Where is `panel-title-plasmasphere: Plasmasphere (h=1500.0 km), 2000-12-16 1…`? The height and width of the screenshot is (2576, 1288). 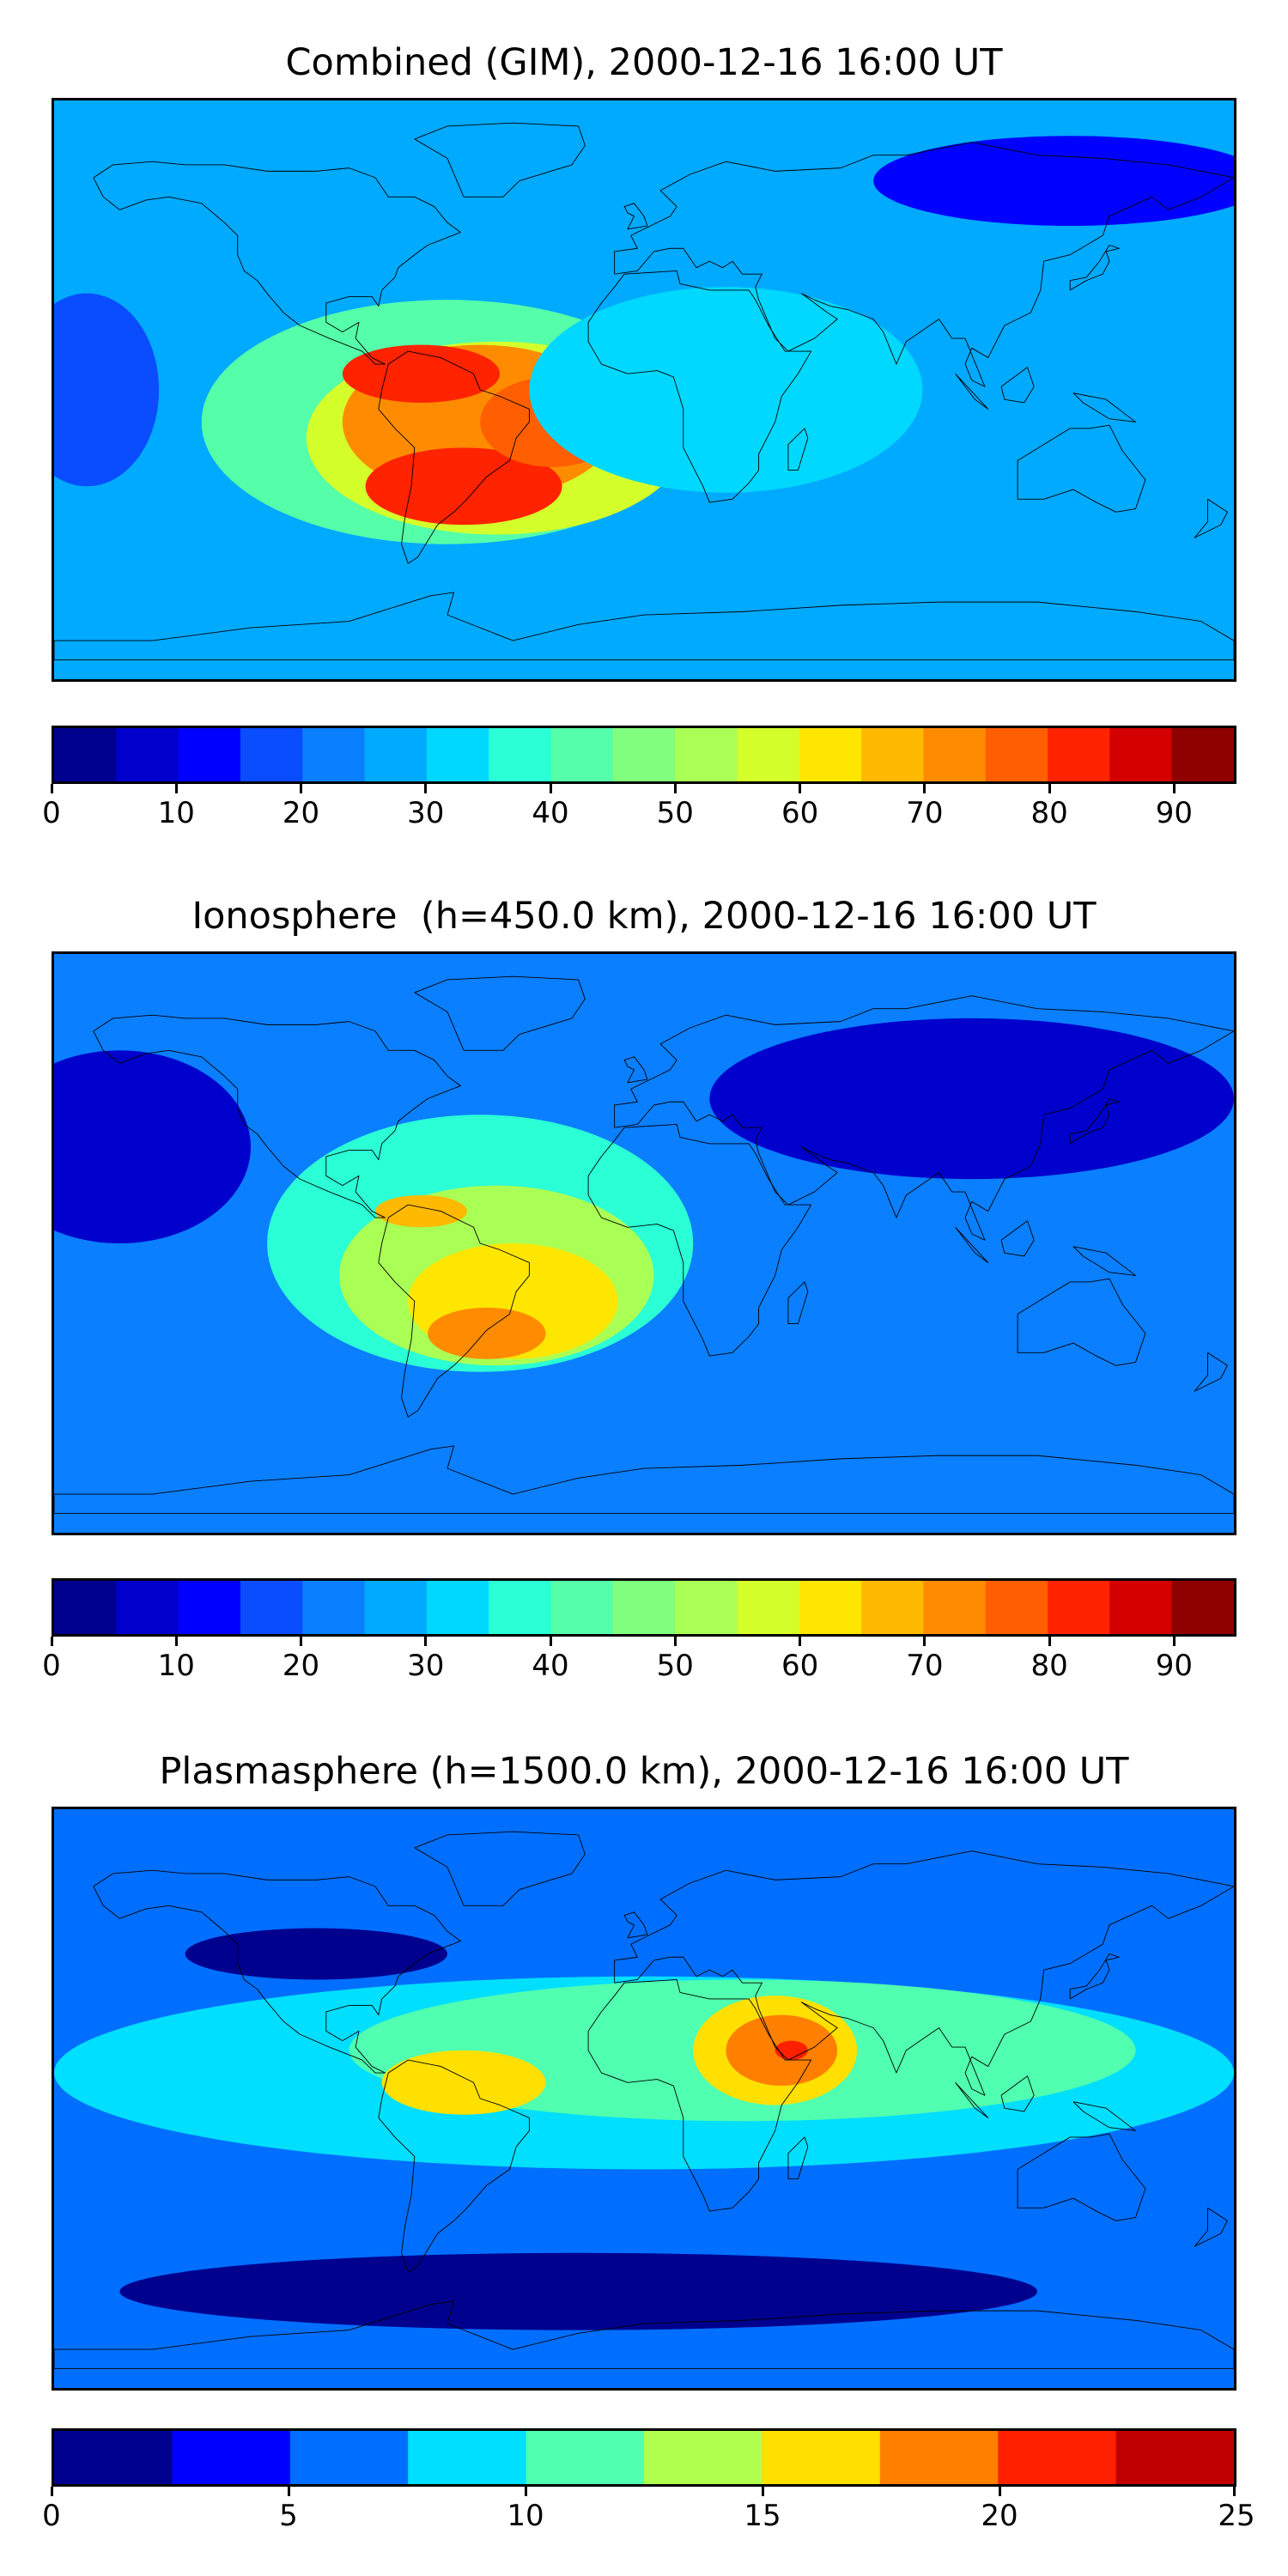
panel-title-plasmasphere: Plasmasphere (h=1500.0 km), 2000-12-16 1… is located at coordinates (644, 1771).